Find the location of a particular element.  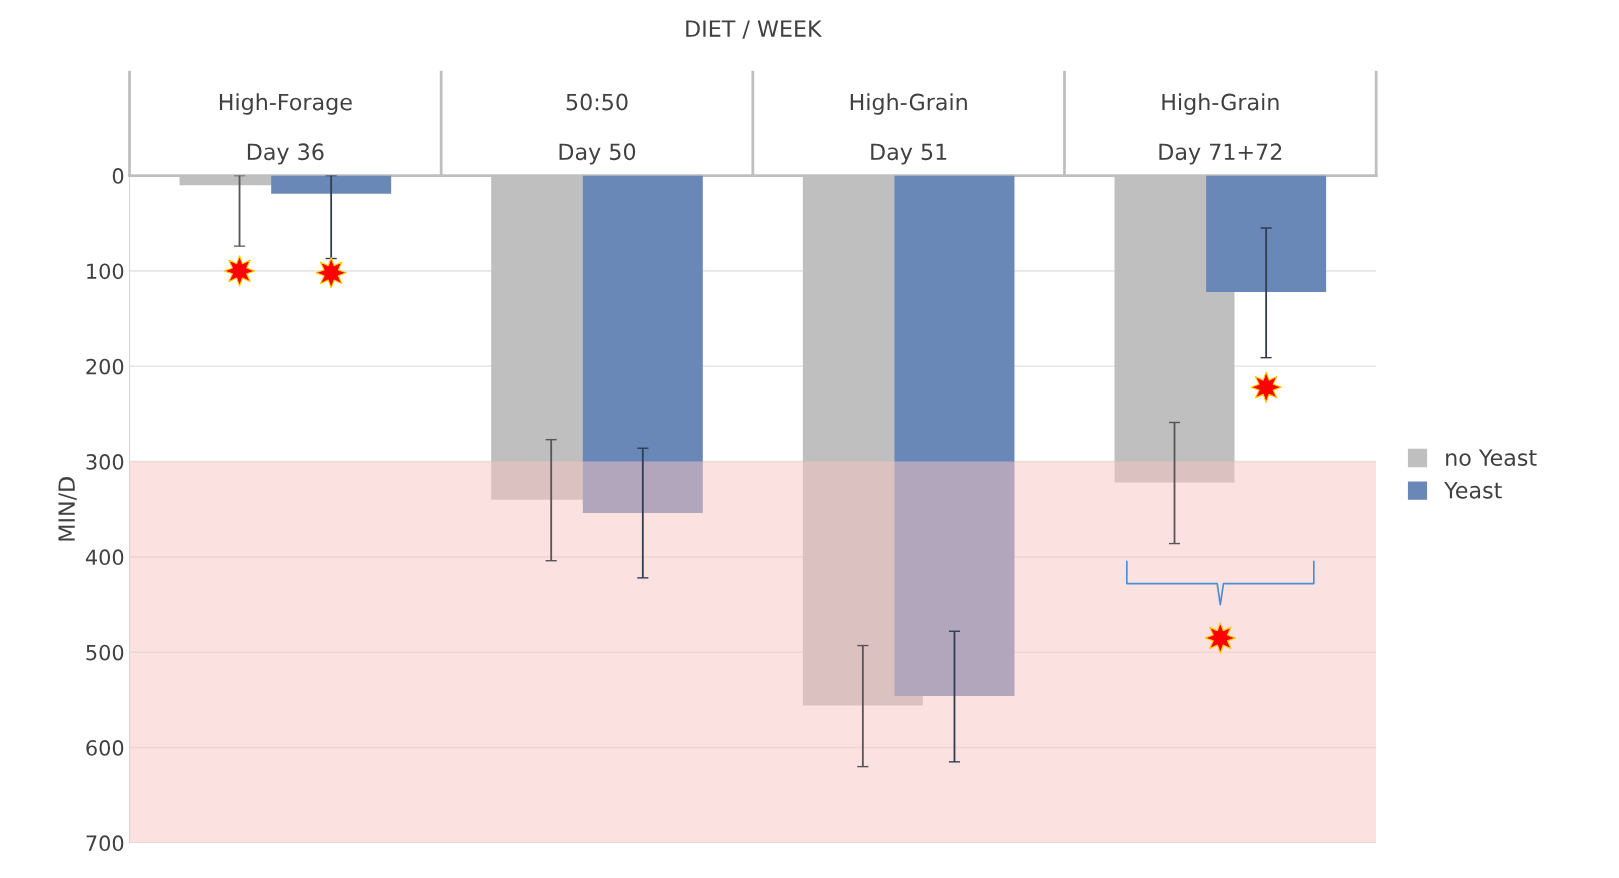

category-label: High-Grain Day 71+72 is located at coordinates (1220, 129).